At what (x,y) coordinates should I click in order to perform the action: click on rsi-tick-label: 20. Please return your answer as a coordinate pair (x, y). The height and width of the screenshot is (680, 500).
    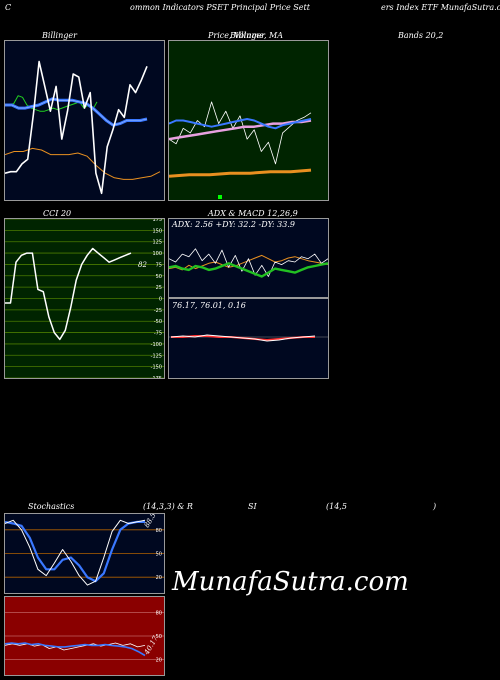
    Looking at the image, I should click on (159, 660).